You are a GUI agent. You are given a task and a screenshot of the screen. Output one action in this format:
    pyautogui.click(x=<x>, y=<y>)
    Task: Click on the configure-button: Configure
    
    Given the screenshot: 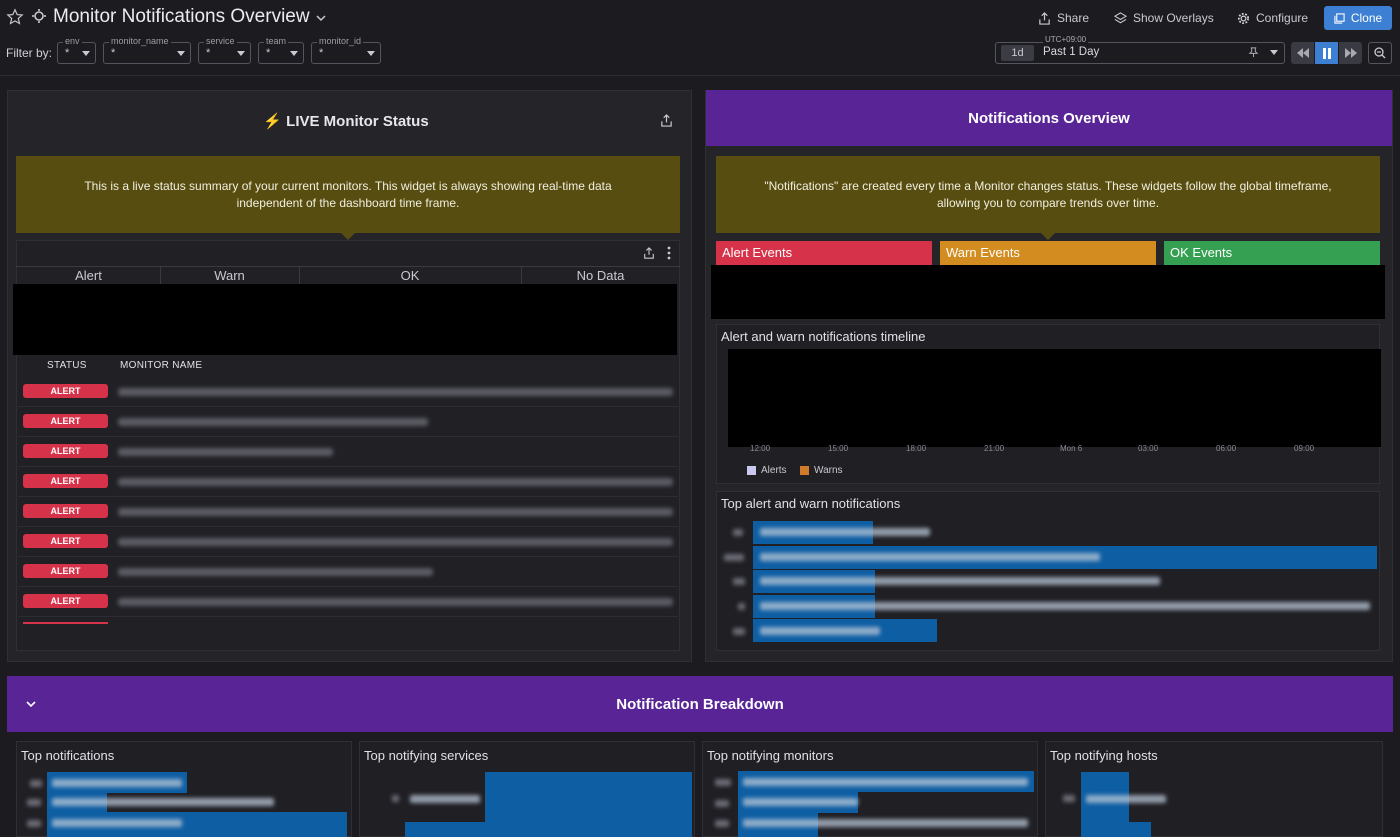 What is the action you would take?
    pyautogui.click(x=1272, y=18)
    